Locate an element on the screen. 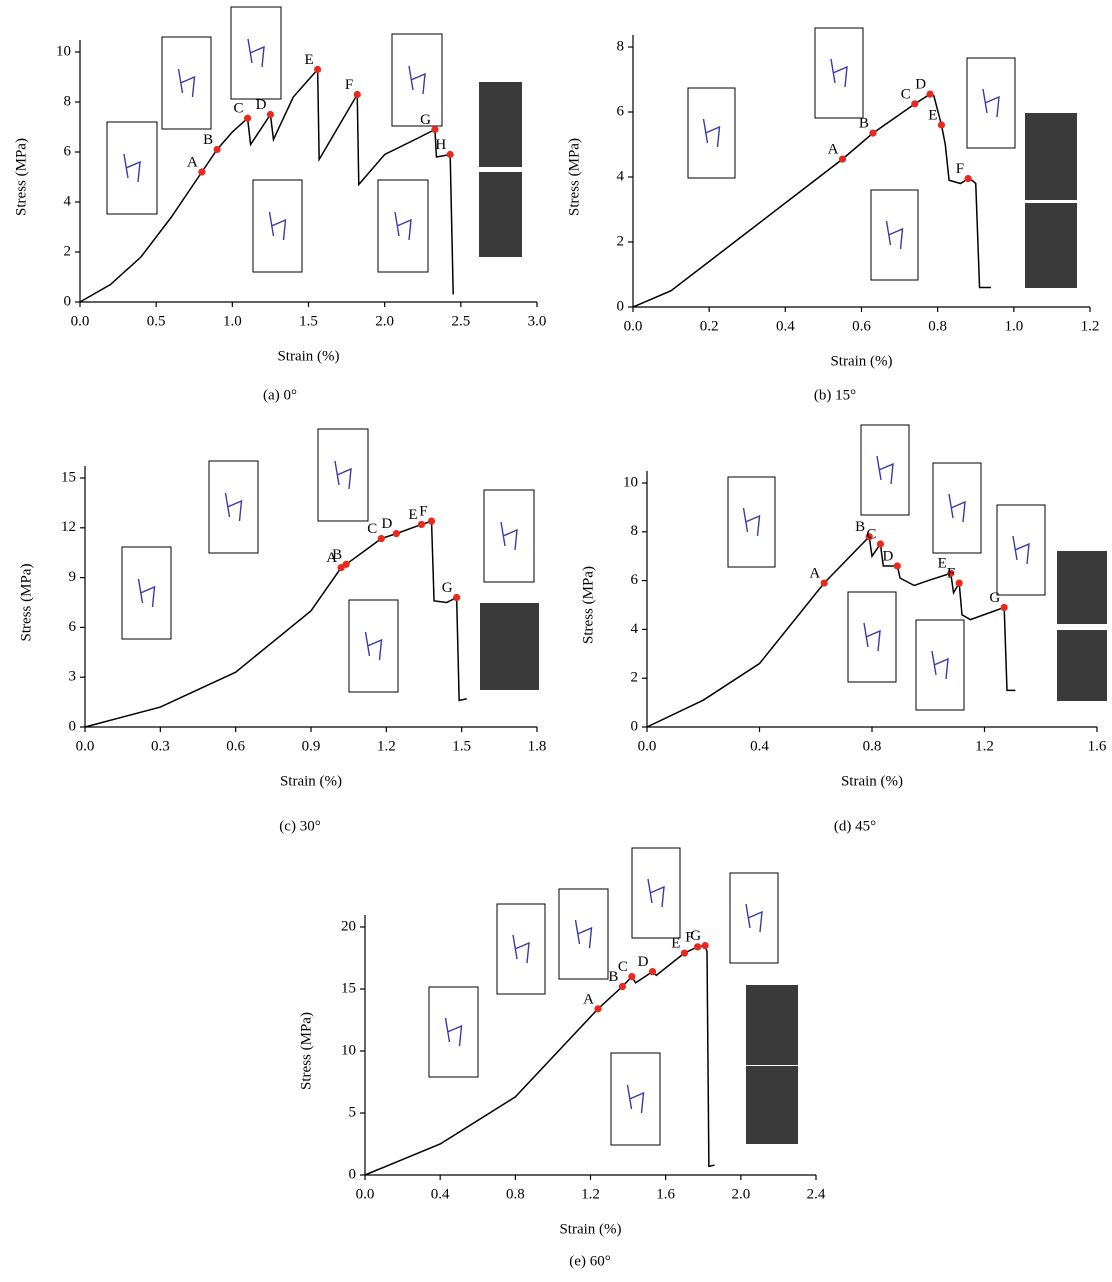 This screenshot has height=1282, width=1112. caption: (c) 30° is located at coordinates (299, 826).